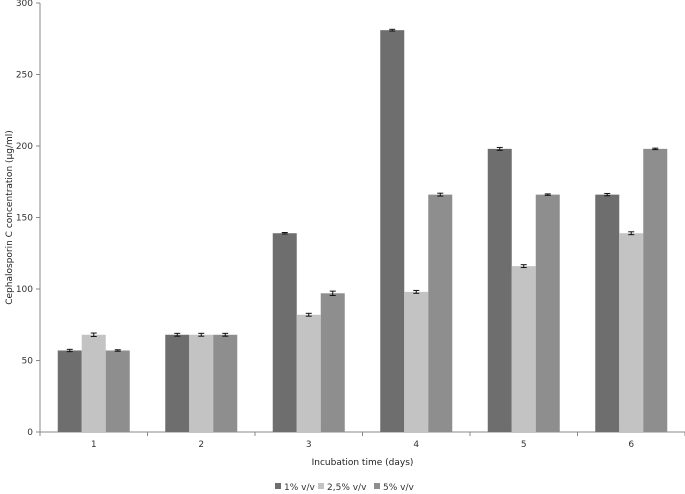  Describe the element at coordinates (24, 76) in the screenshot. I see `y-tick-label: 250` at that location.